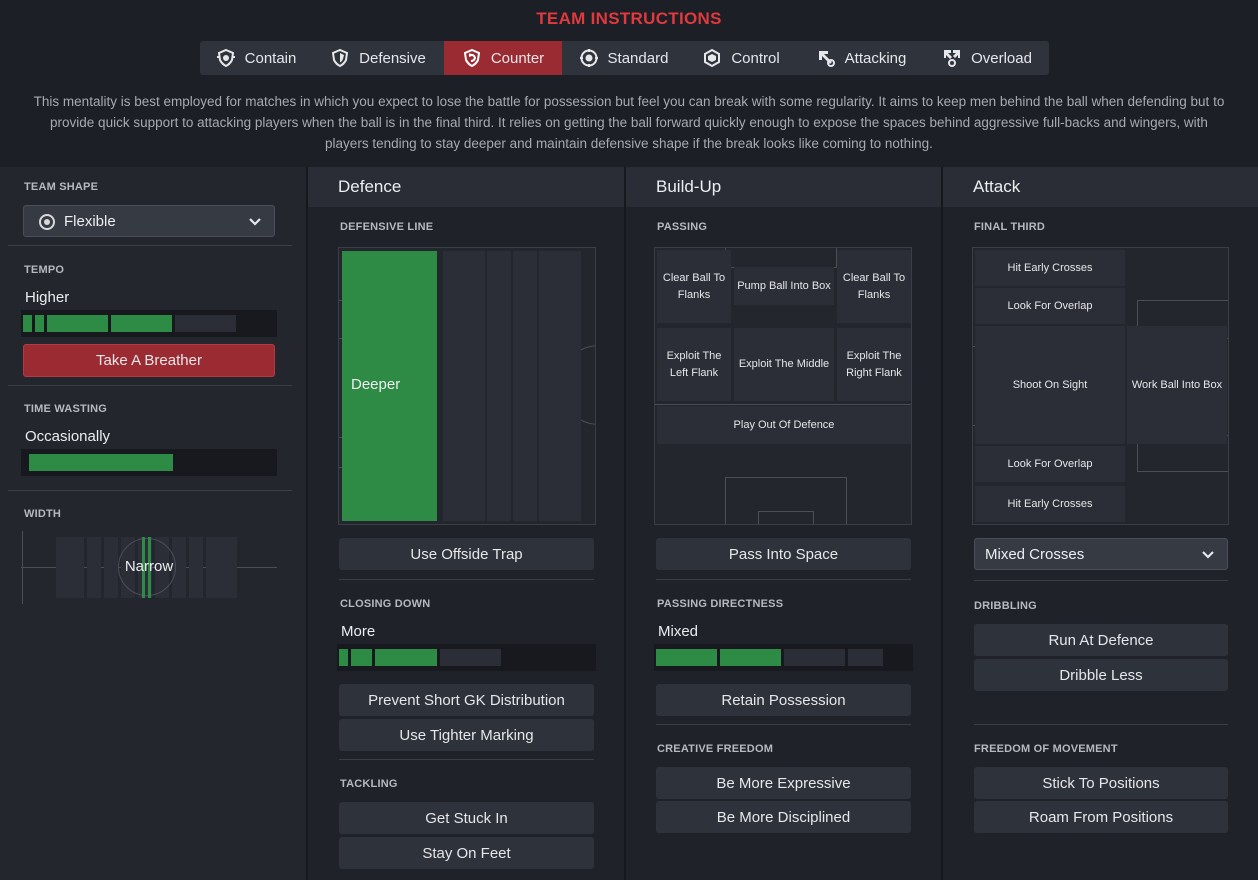  Describe the element at coordinates (784, 286) in the screenshot. I see `zone-pump-box: Pump Ball Into Box` at that location.